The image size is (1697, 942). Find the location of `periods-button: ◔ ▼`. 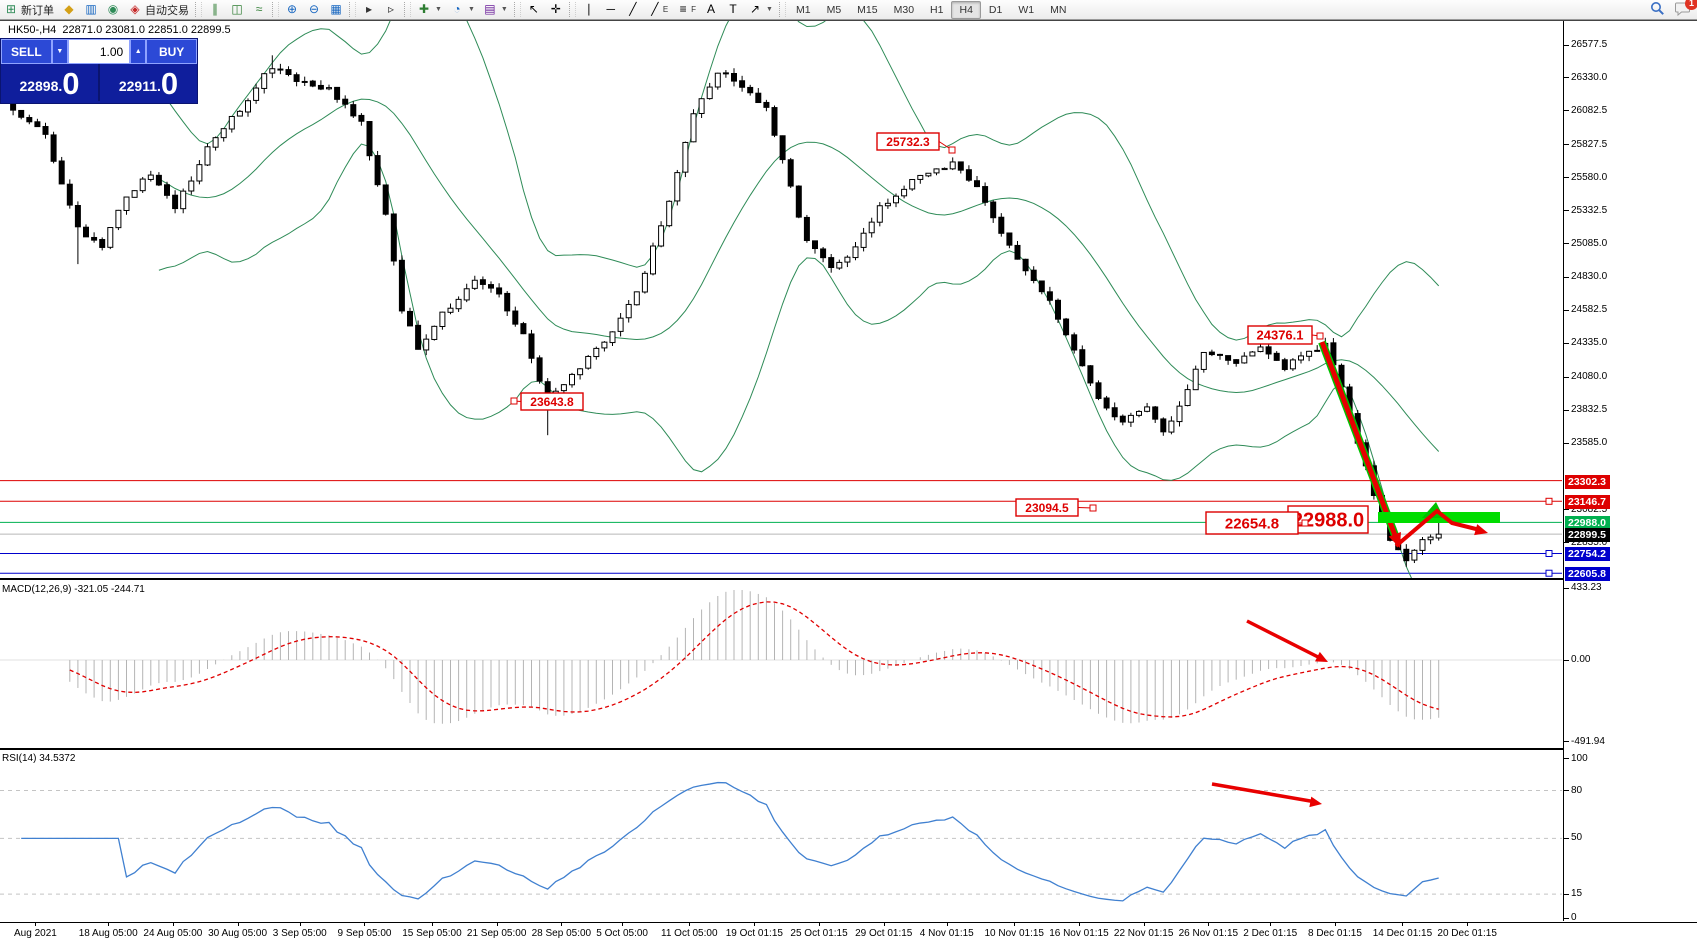

periods-button: ◔ ▼ is located at coordinates (462, 9).